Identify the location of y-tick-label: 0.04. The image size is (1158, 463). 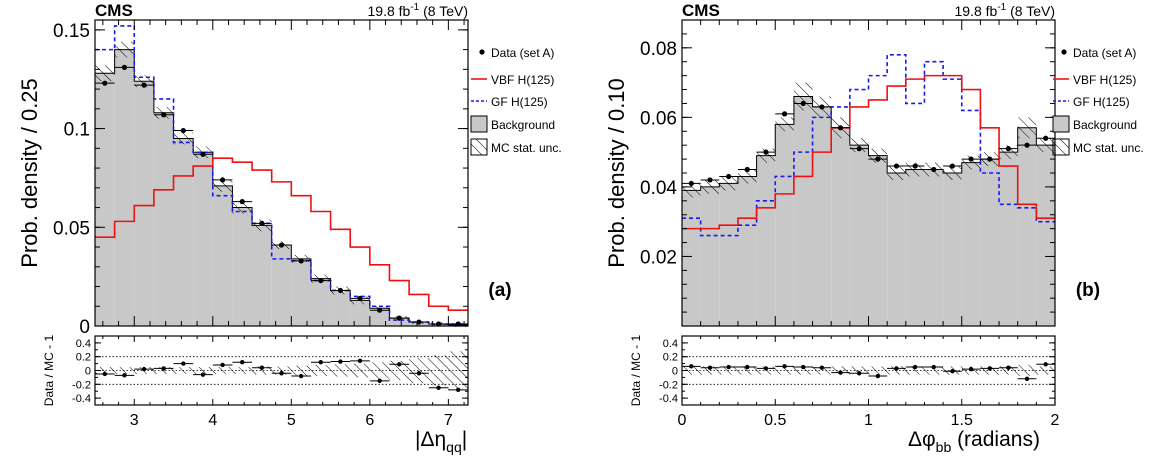
(658, 188).